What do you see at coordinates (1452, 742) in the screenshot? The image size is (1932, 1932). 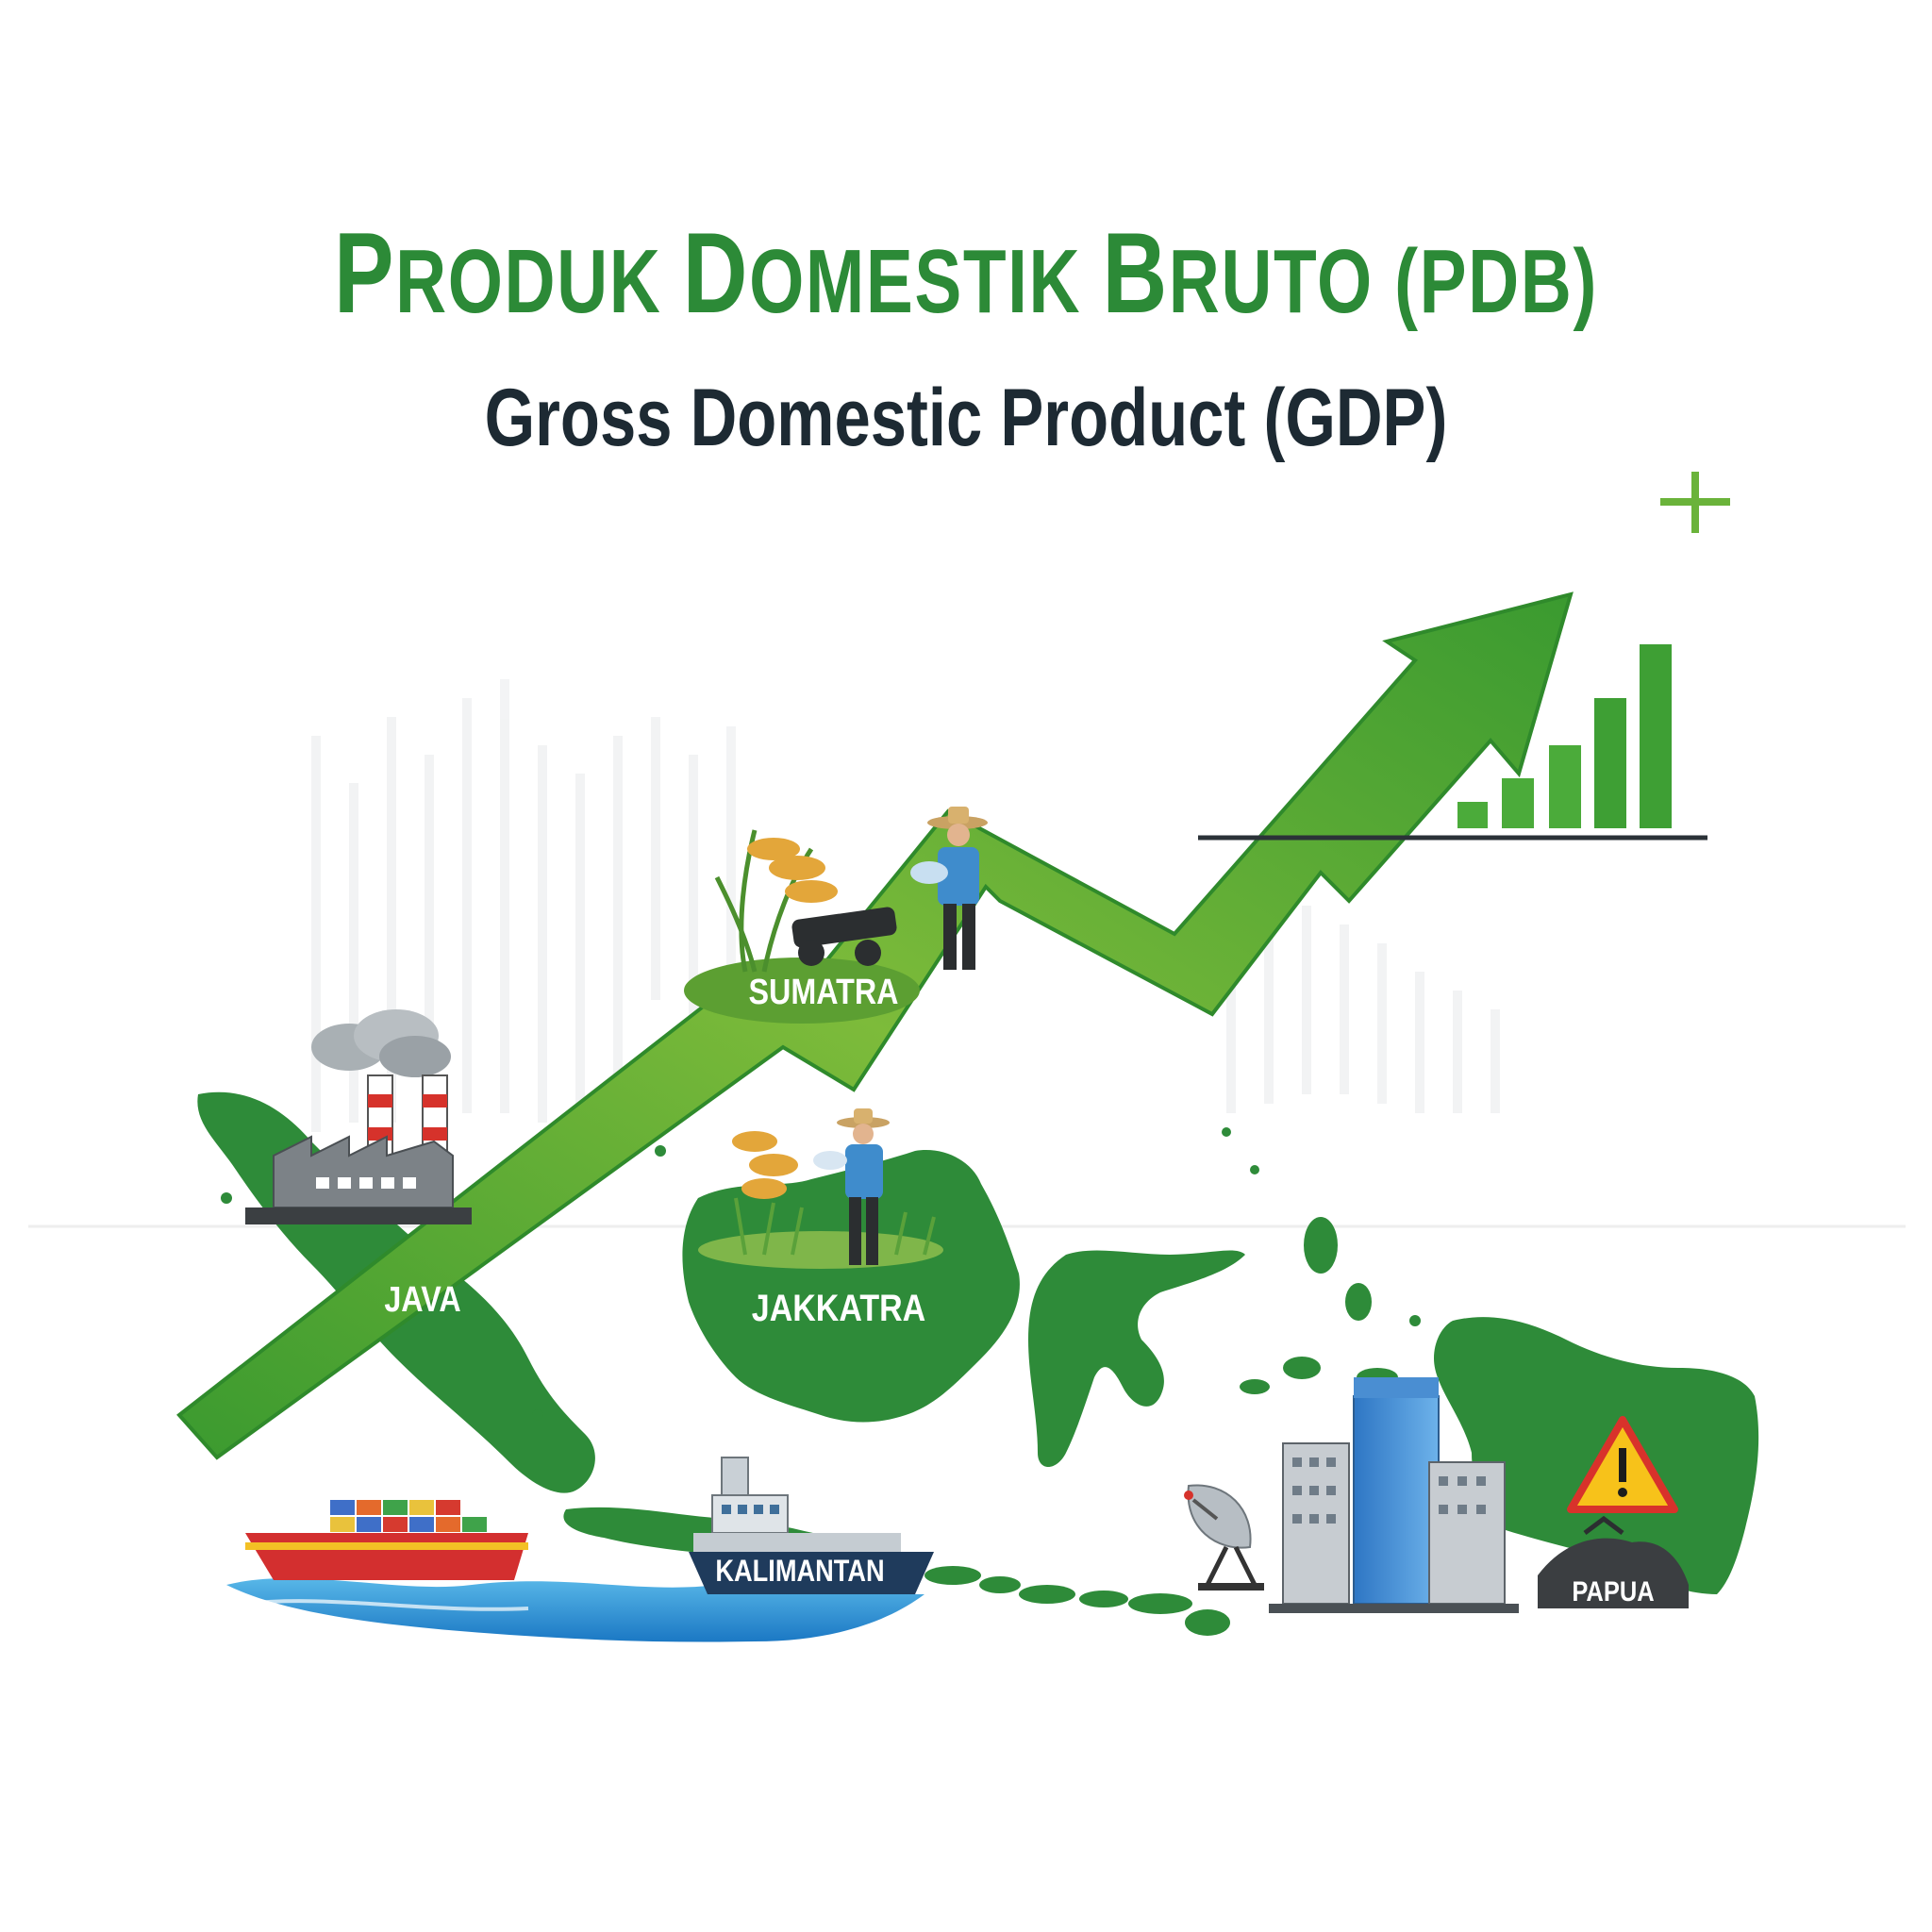 I see `bar-chart-icon` at bounding box center [1452, 742].